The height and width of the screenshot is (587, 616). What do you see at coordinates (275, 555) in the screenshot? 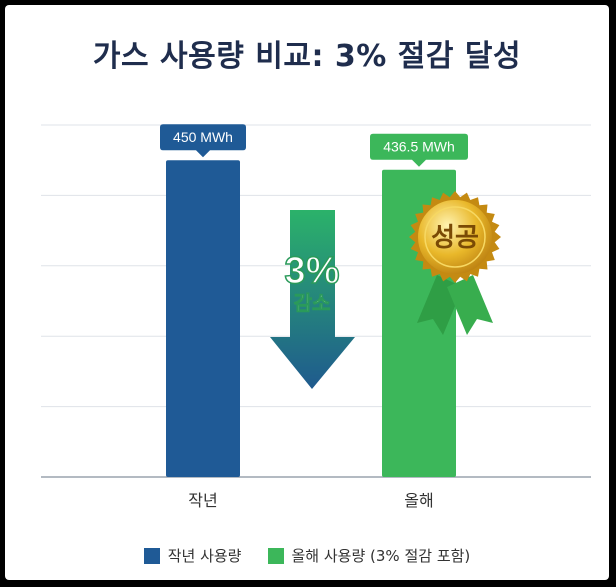
I see `legend-swatch-this-year` at bounding box center [275, 555].